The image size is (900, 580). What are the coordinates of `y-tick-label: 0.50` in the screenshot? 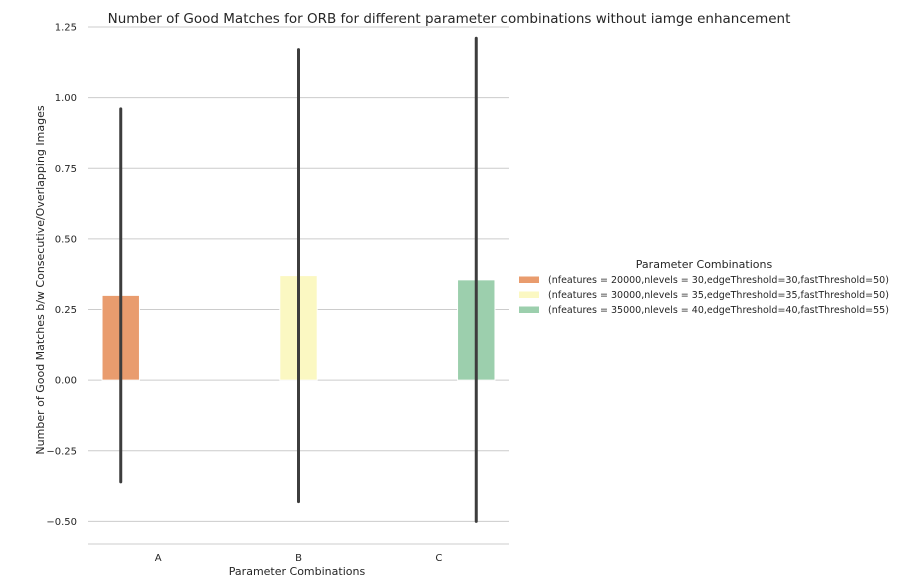 It's located at (66, 239).